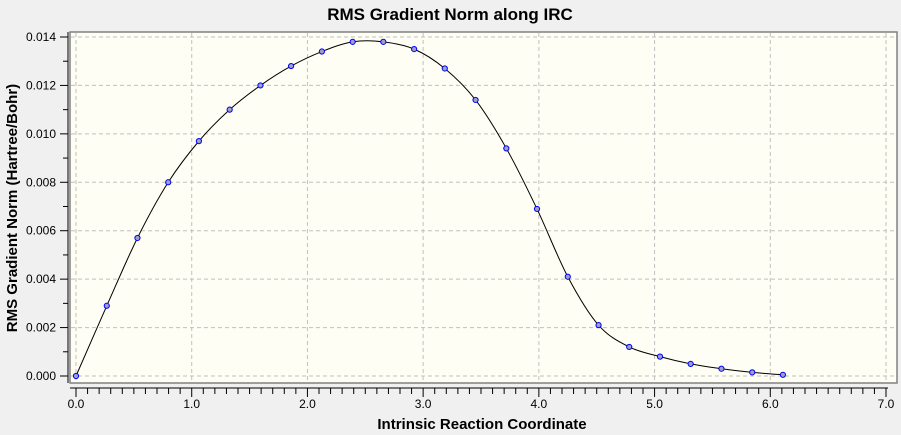  What do you see at coordinates (539, 404) in the screenshot?
I see `x-tick-label: 4.0` at bounding box center [539, 404].